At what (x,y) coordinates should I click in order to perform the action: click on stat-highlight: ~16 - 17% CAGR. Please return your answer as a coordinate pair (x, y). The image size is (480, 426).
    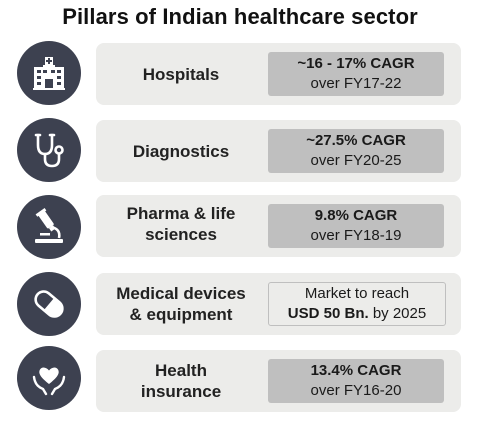
    Looking at the image, I should click on (356, 63).